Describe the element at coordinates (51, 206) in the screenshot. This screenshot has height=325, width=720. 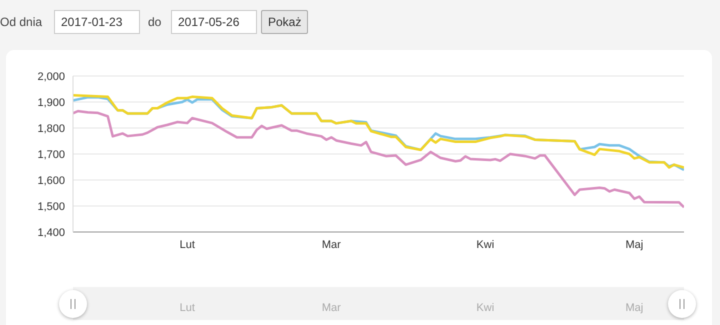
I see `y-tick-label: 1,500` at that location.